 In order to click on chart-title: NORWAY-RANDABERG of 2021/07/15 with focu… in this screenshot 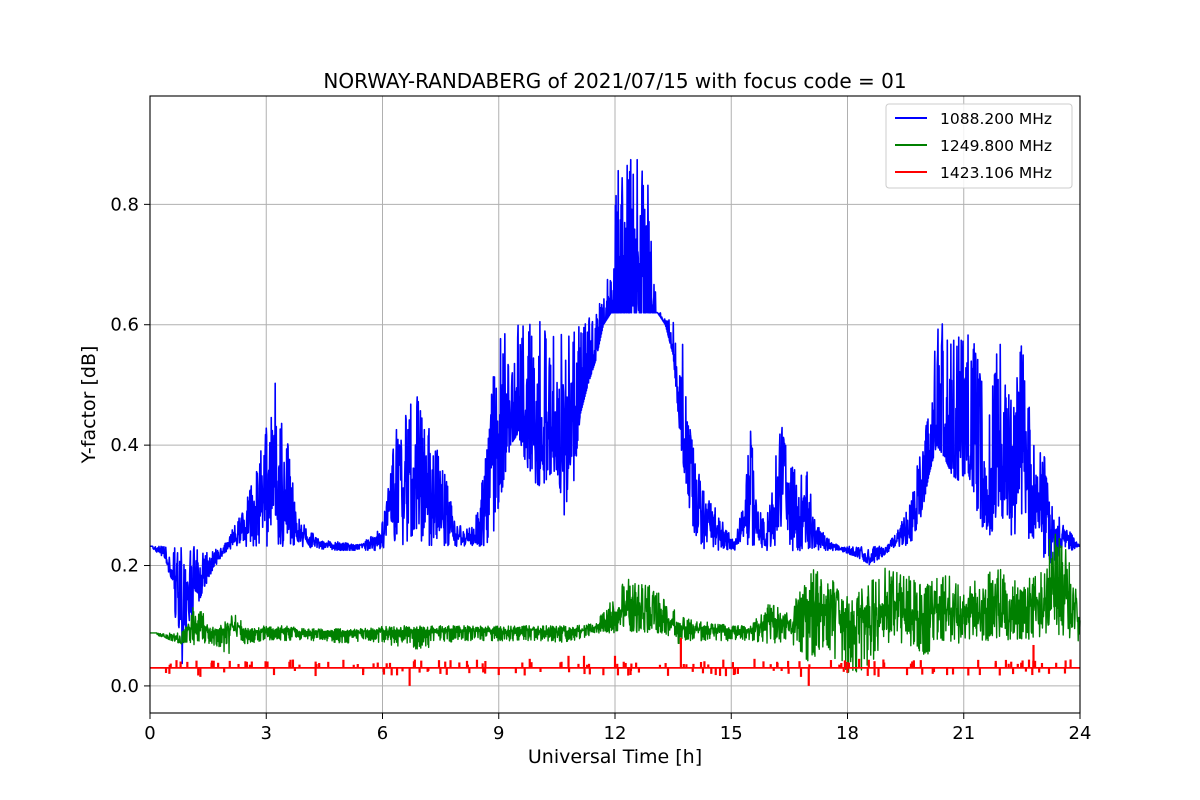, I will do `click(614, 81)`.